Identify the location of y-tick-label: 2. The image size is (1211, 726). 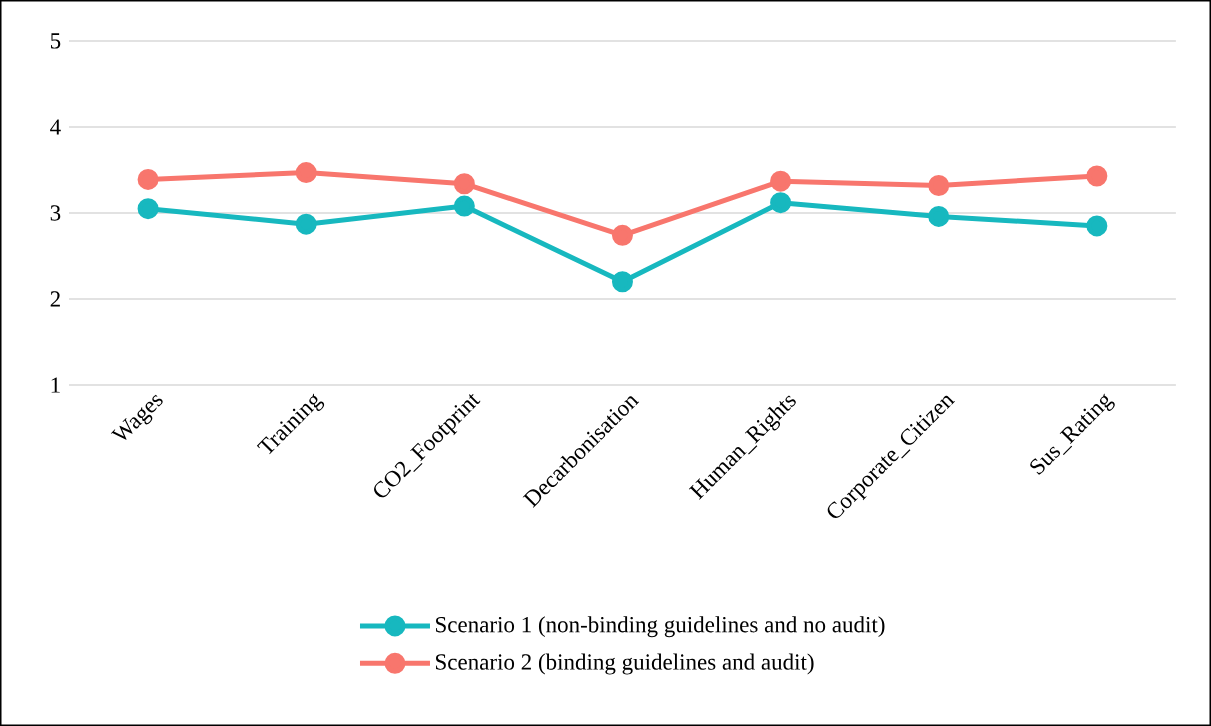
(55, 299).